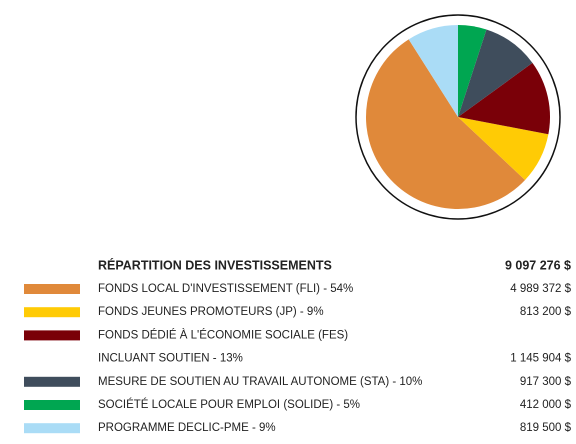 The image size is (576, 444). I want to click on legend-heading: RÉPARTITION DES INVESTISSEMENTS, so click(215, 264).